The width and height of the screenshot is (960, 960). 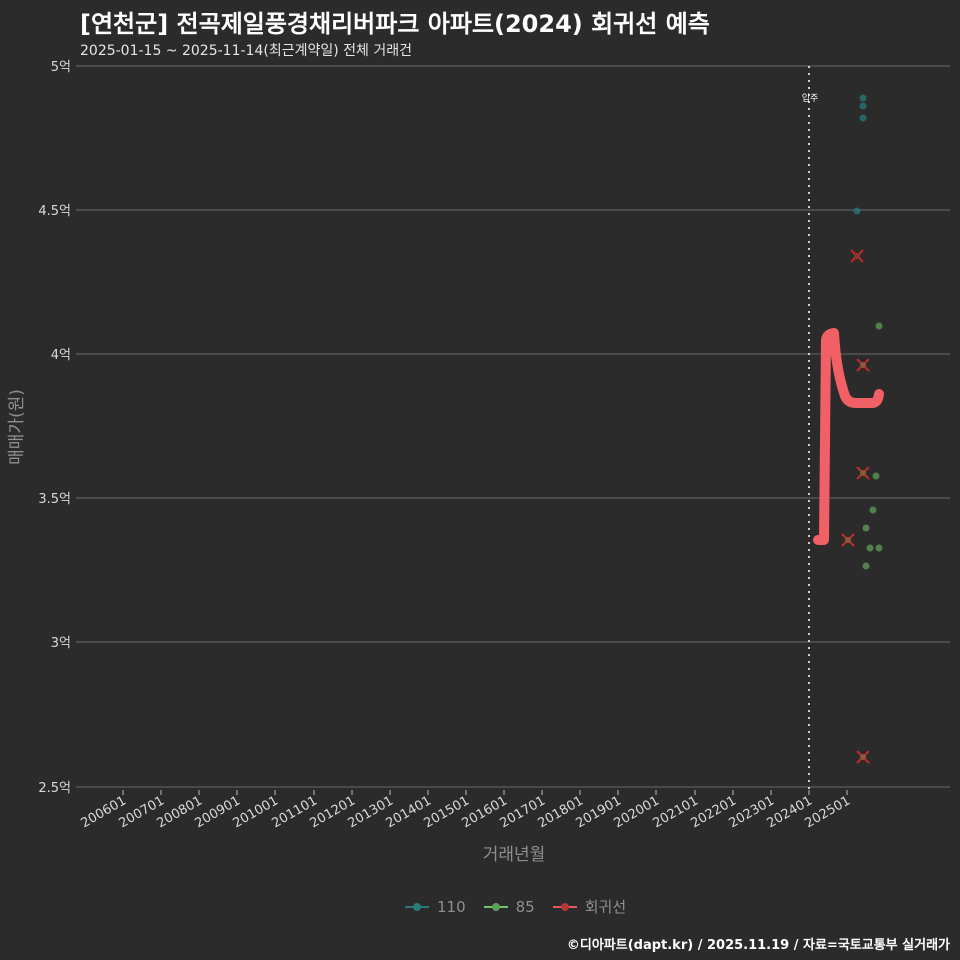 What do you see at coordinates (810, 98) in the screenshot?
I see `move-in-label: 입주` at bounding box center [810, 98].